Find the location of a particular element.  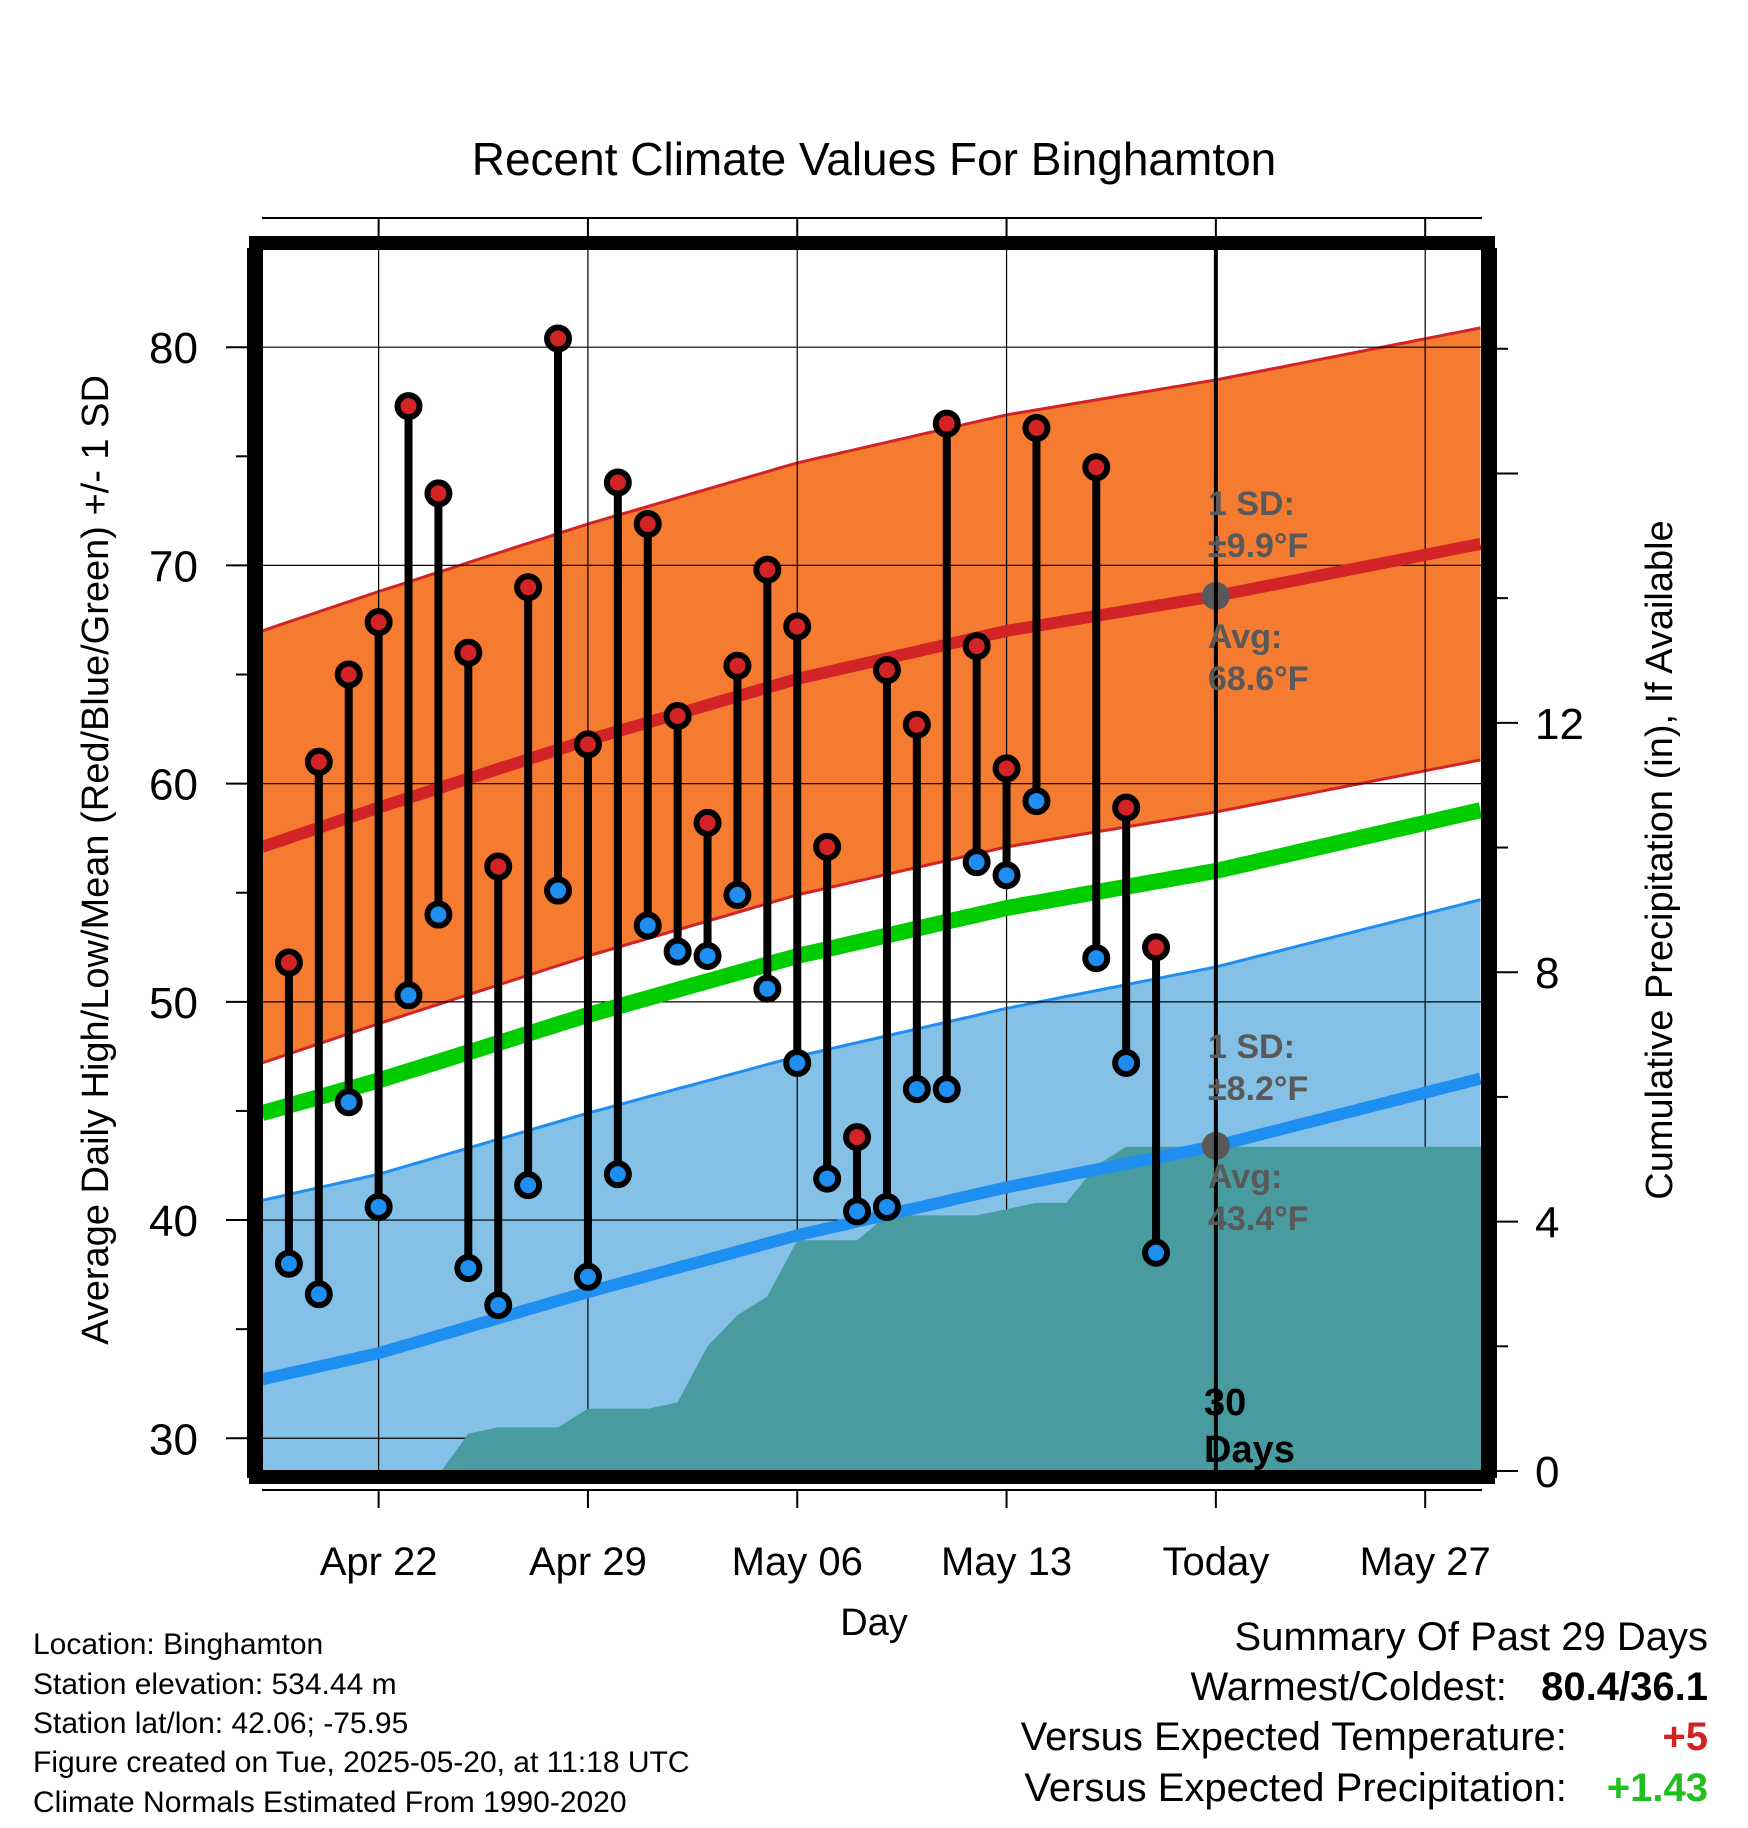

summary-precipitation: Versus Expected Precipitation: +1.43 is located at coordinates (1366, 1788).